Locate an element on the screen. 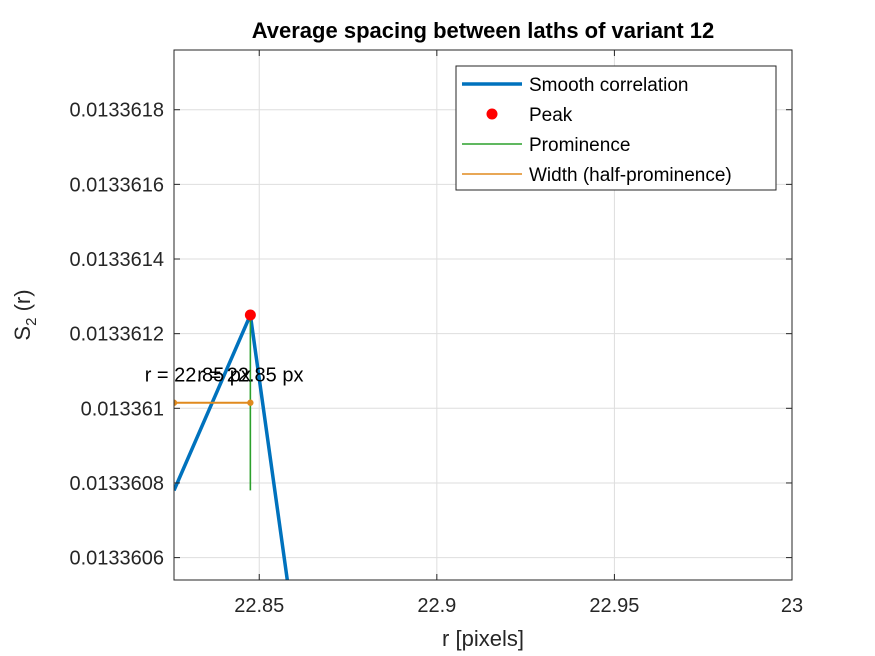 This screenshot has width=875, height=656. y-tick-label: 0.013361 is located at coordinates (122, 409).